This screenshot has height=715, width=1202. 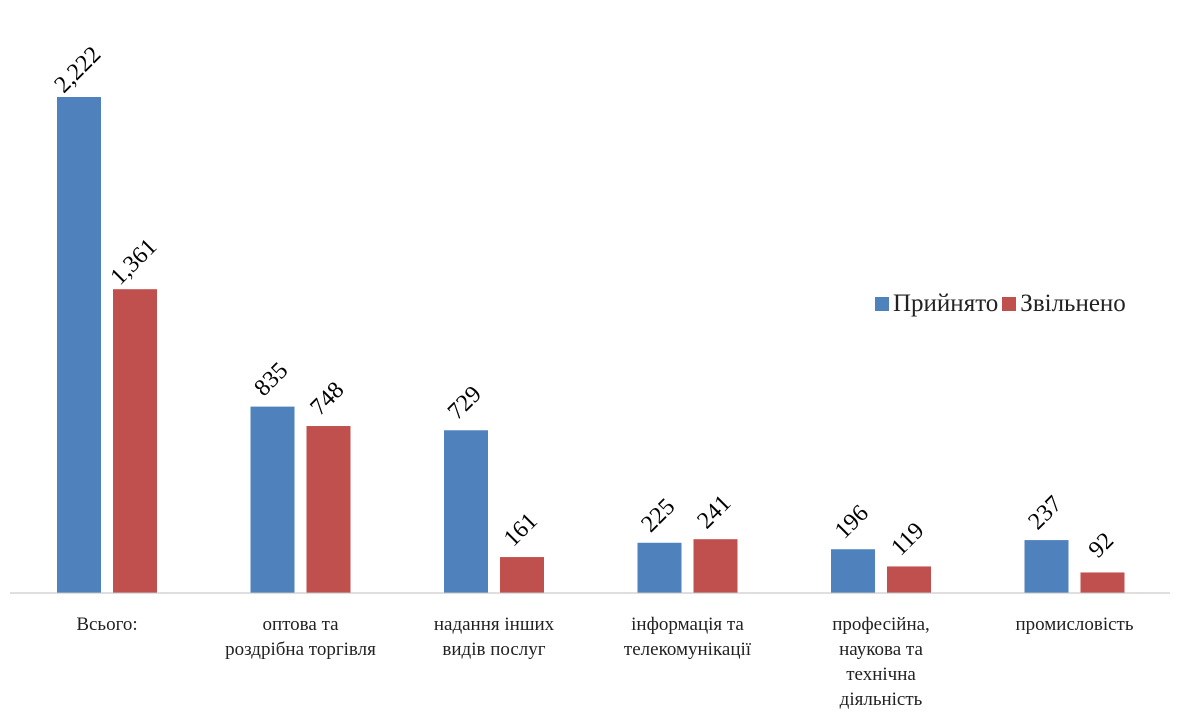 What do you see at coordinates (853, 571) in the screenshot?
I see `bar-s1-c5` at bounding box center [853, 571].